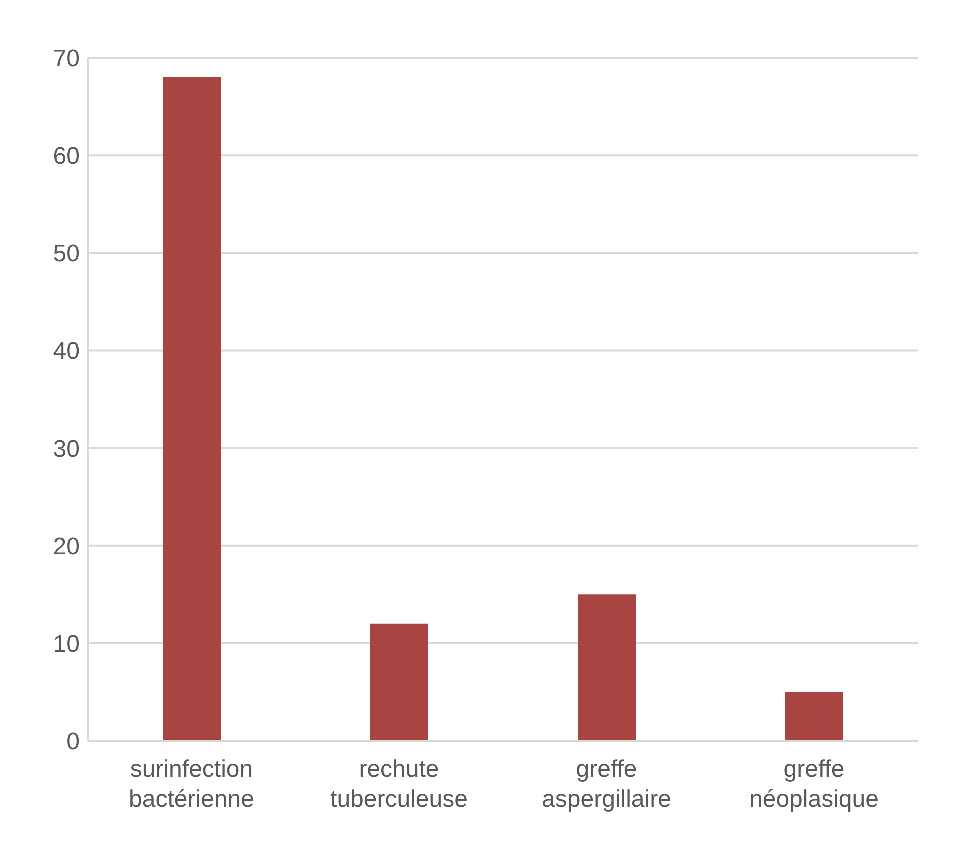 This screenshot has height=859, width=956. I want to click on x-tick-label: greffe néoplasique, so click(814, 784).